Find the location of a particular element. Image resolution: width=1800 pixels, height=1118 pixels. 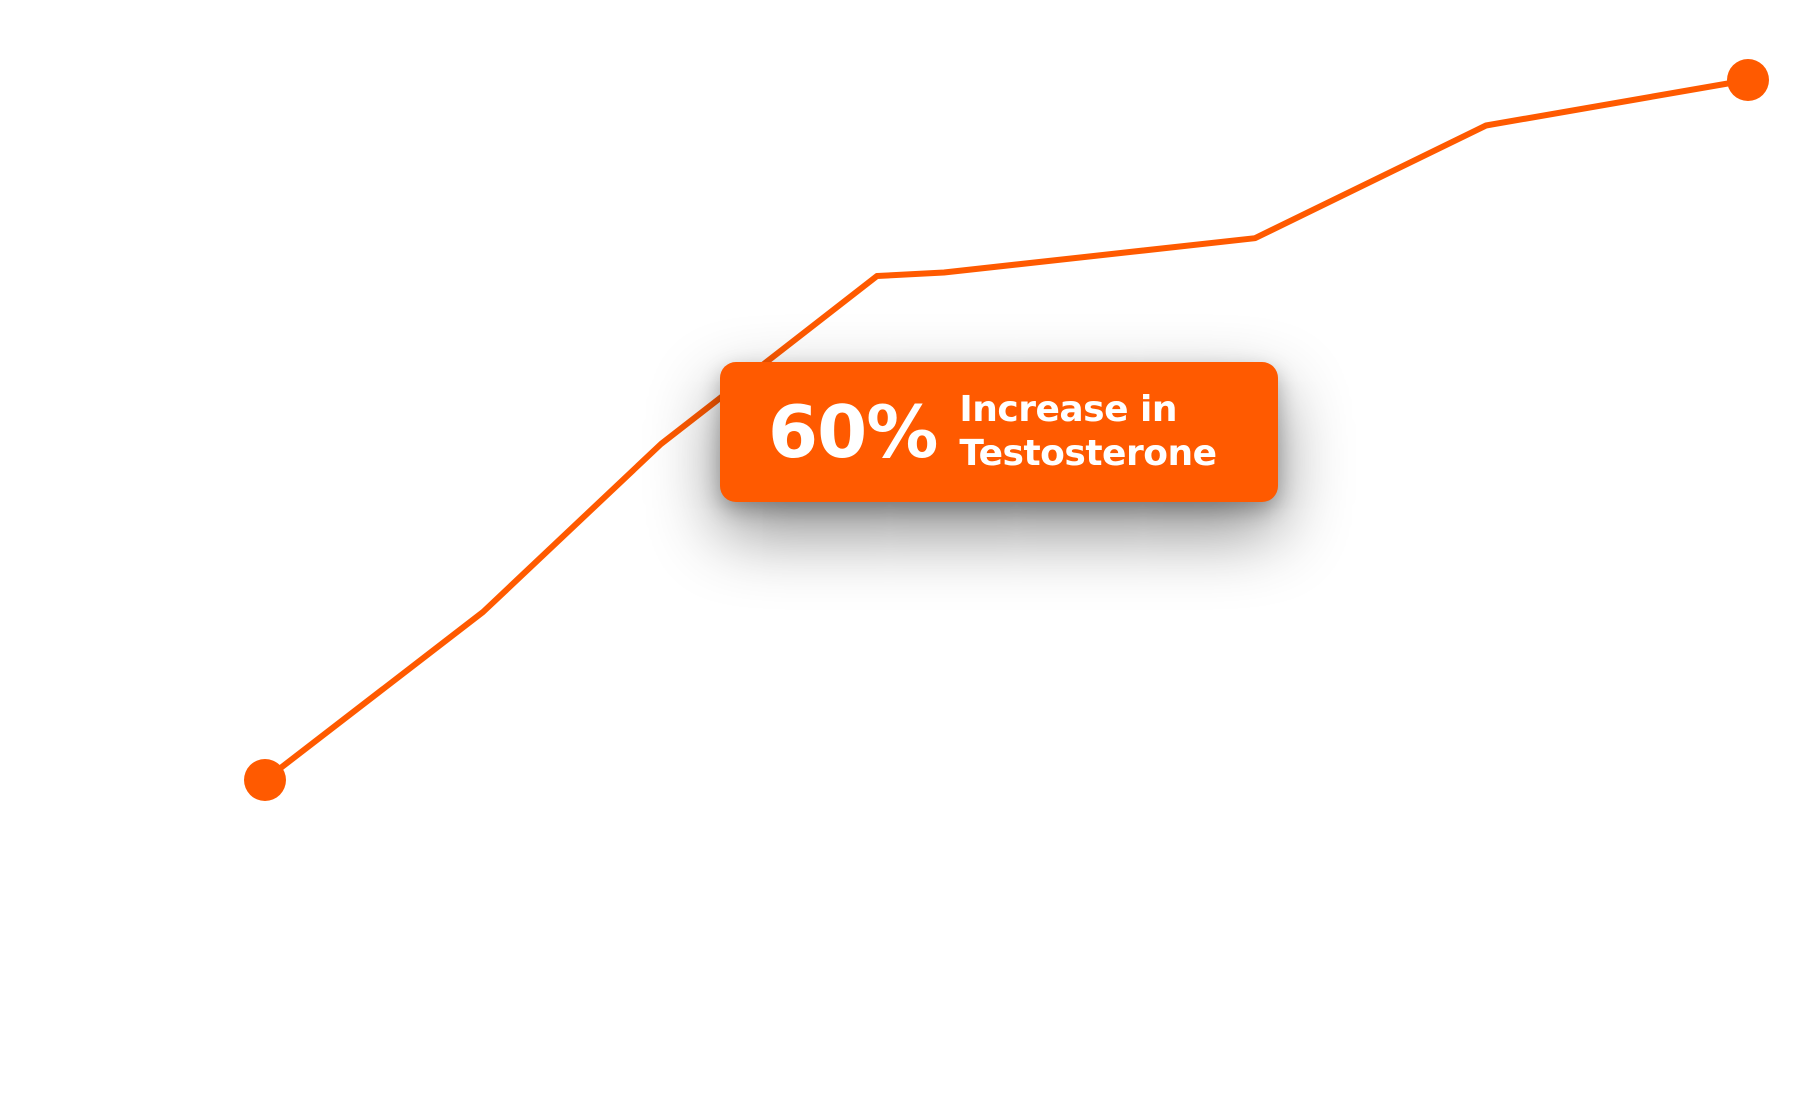

start-point-marker is located at coordinates (265, 780).